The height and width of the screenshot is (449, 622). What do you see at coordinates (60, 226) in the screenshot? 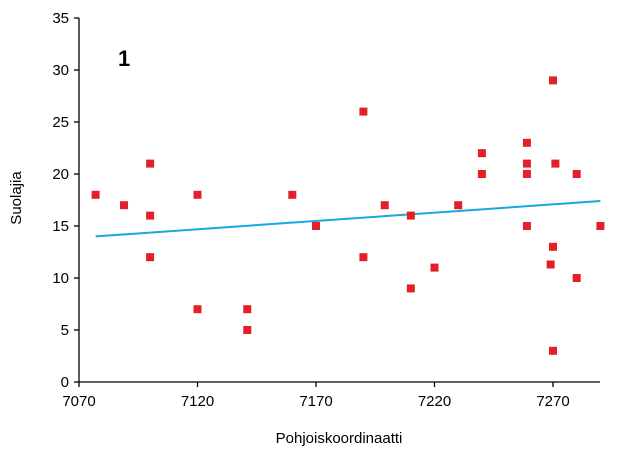
I see `y-tick-label: 15` at bounding box center [60, 226].